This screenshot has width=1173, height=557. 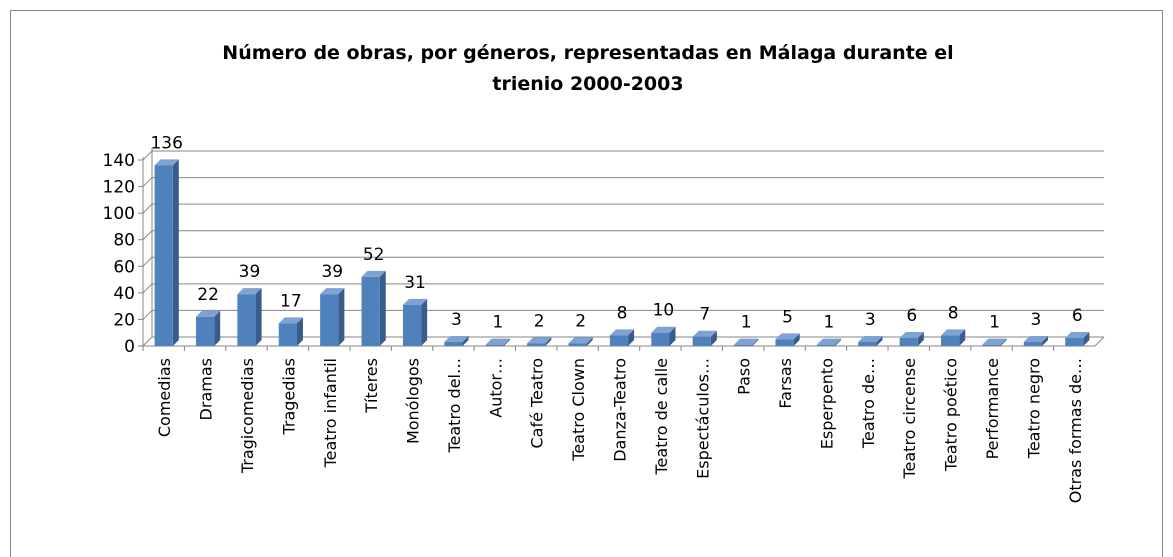 What do you see at coordinates (785, 383) in the screenshot?
I see `x-tick-label: Farsas` at bounding box center [785, 383].